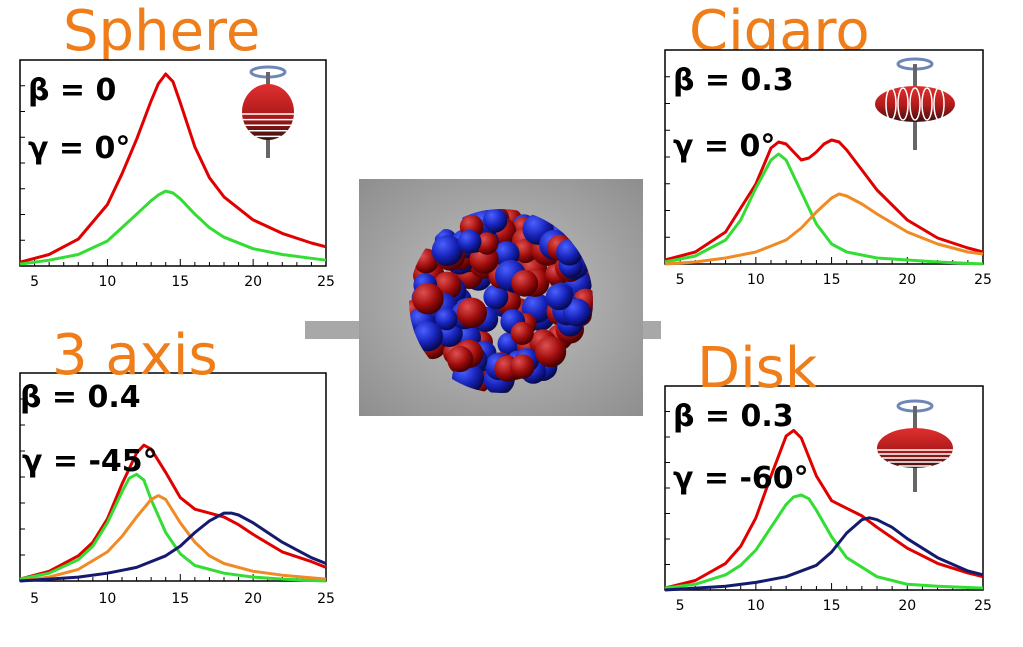 This screenshot has height=647, width=1023. What do you see at coordinates (72, 90) in the screenshot?
I see `beta-label: β = 0` at bounding box center [72, 90].